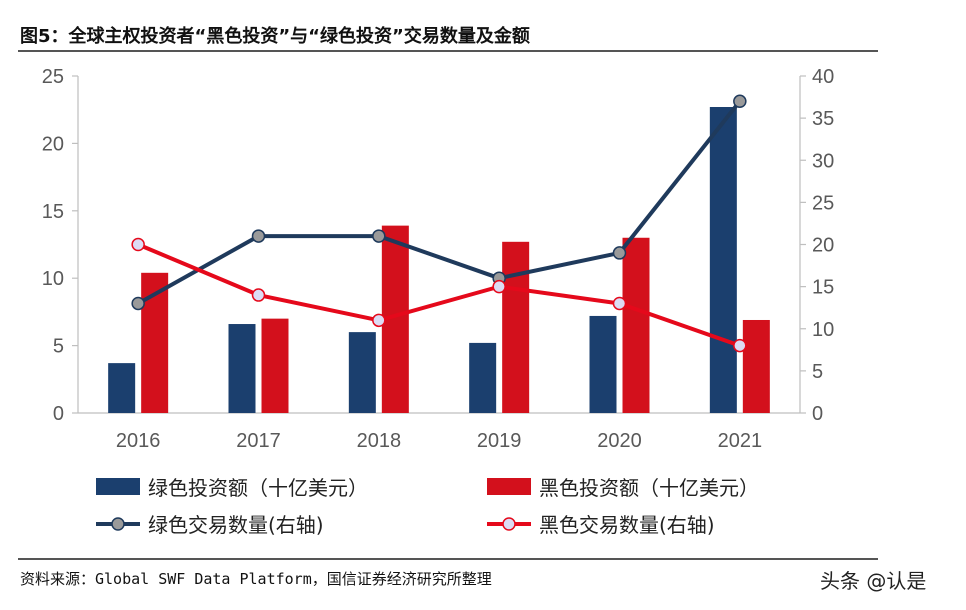 This screenshot has width=966, height=610. I want to click on right-tick-label: 5, so click(817, 372).